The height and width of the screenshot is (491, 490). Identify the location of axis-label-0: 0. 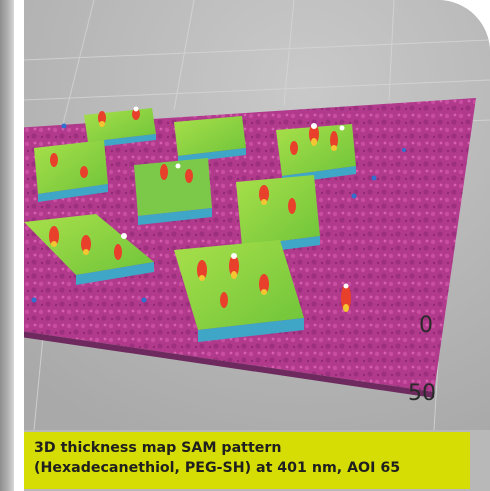
(426, 325).